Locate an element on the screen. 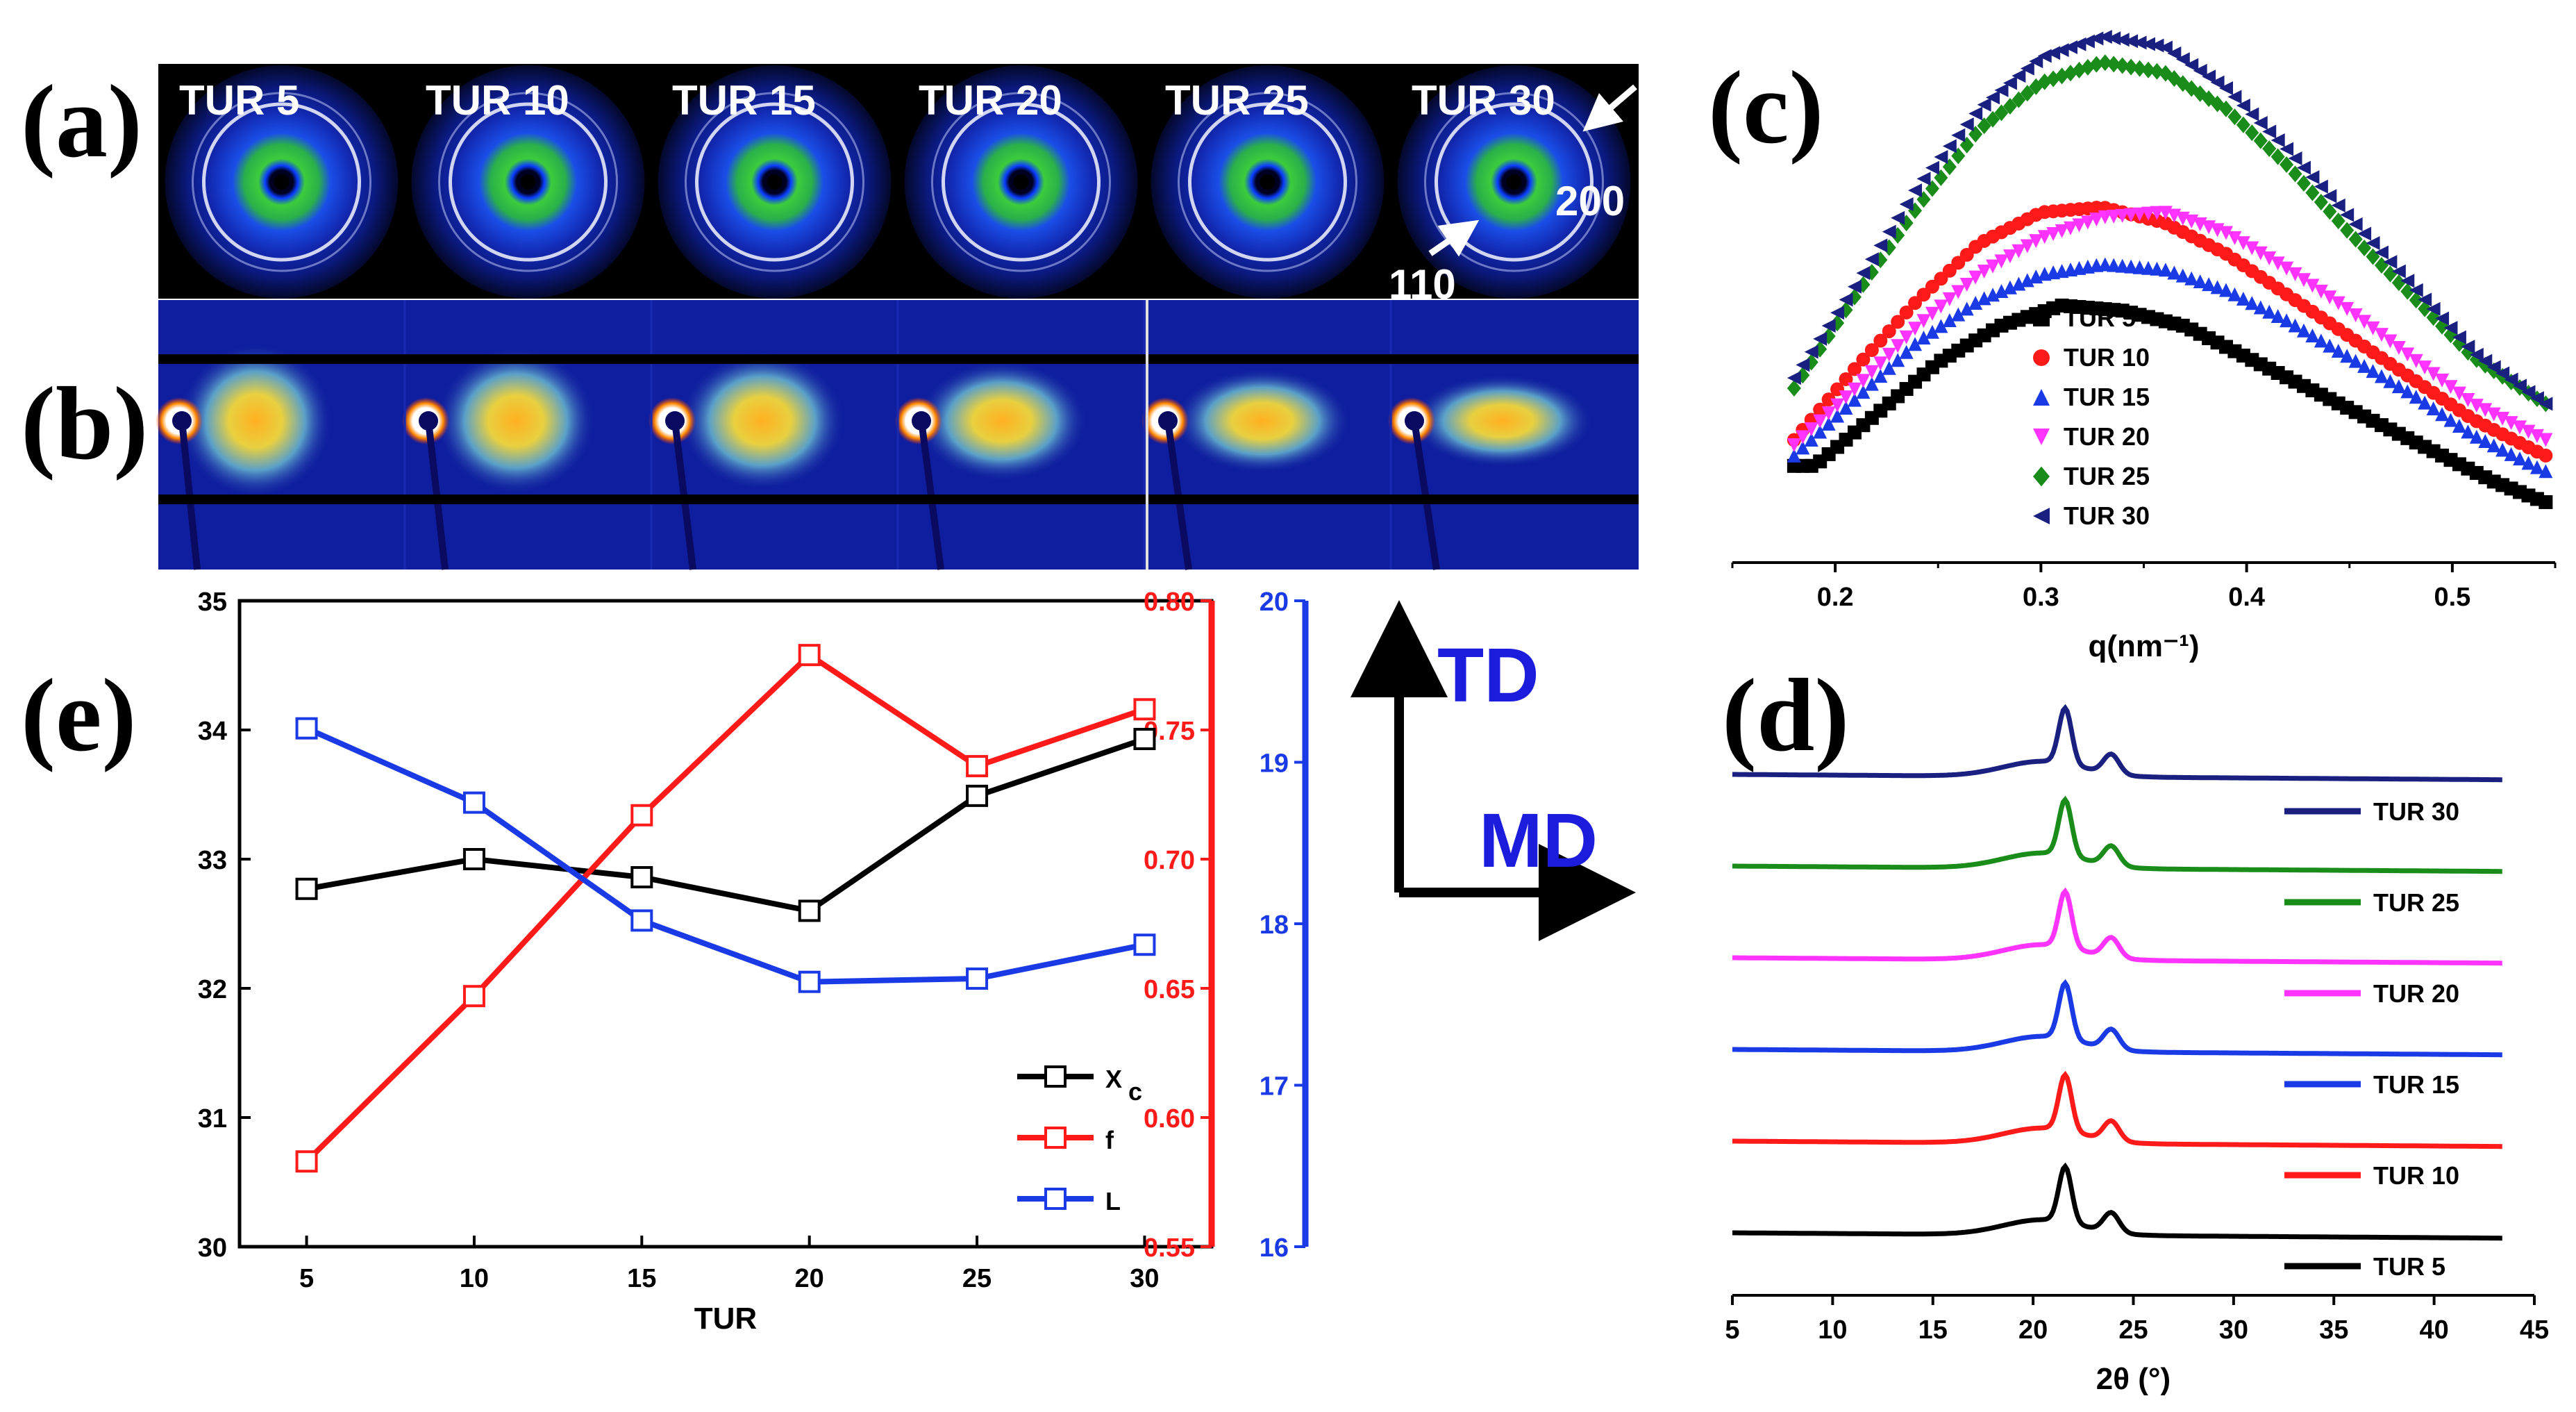  chart-d-legend-label: TUR 5 is located at coordinates (2409, 1266).